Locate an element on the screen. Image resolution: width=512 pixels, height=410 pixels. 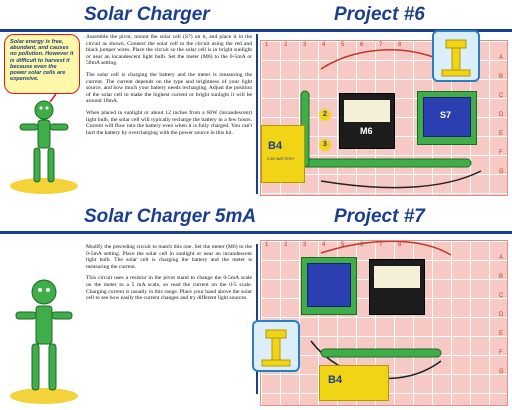
solar-cell-part is located at coordinates (329, 286).